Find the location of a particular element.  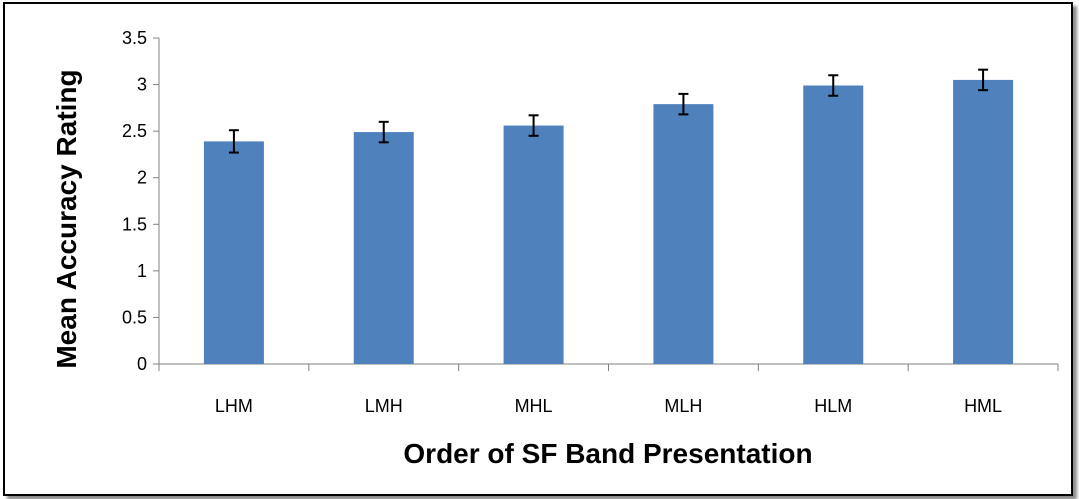

bar-hlm is located at coordinates (833, 224).